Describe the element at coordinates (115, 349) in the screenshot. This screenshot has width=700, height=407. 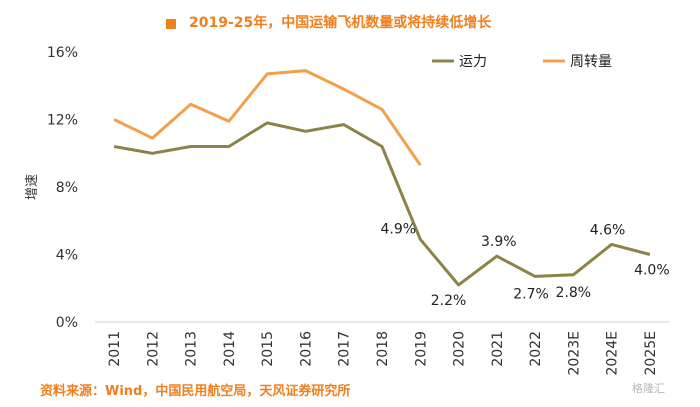
I see `x-tick-label: 2011` at that location.